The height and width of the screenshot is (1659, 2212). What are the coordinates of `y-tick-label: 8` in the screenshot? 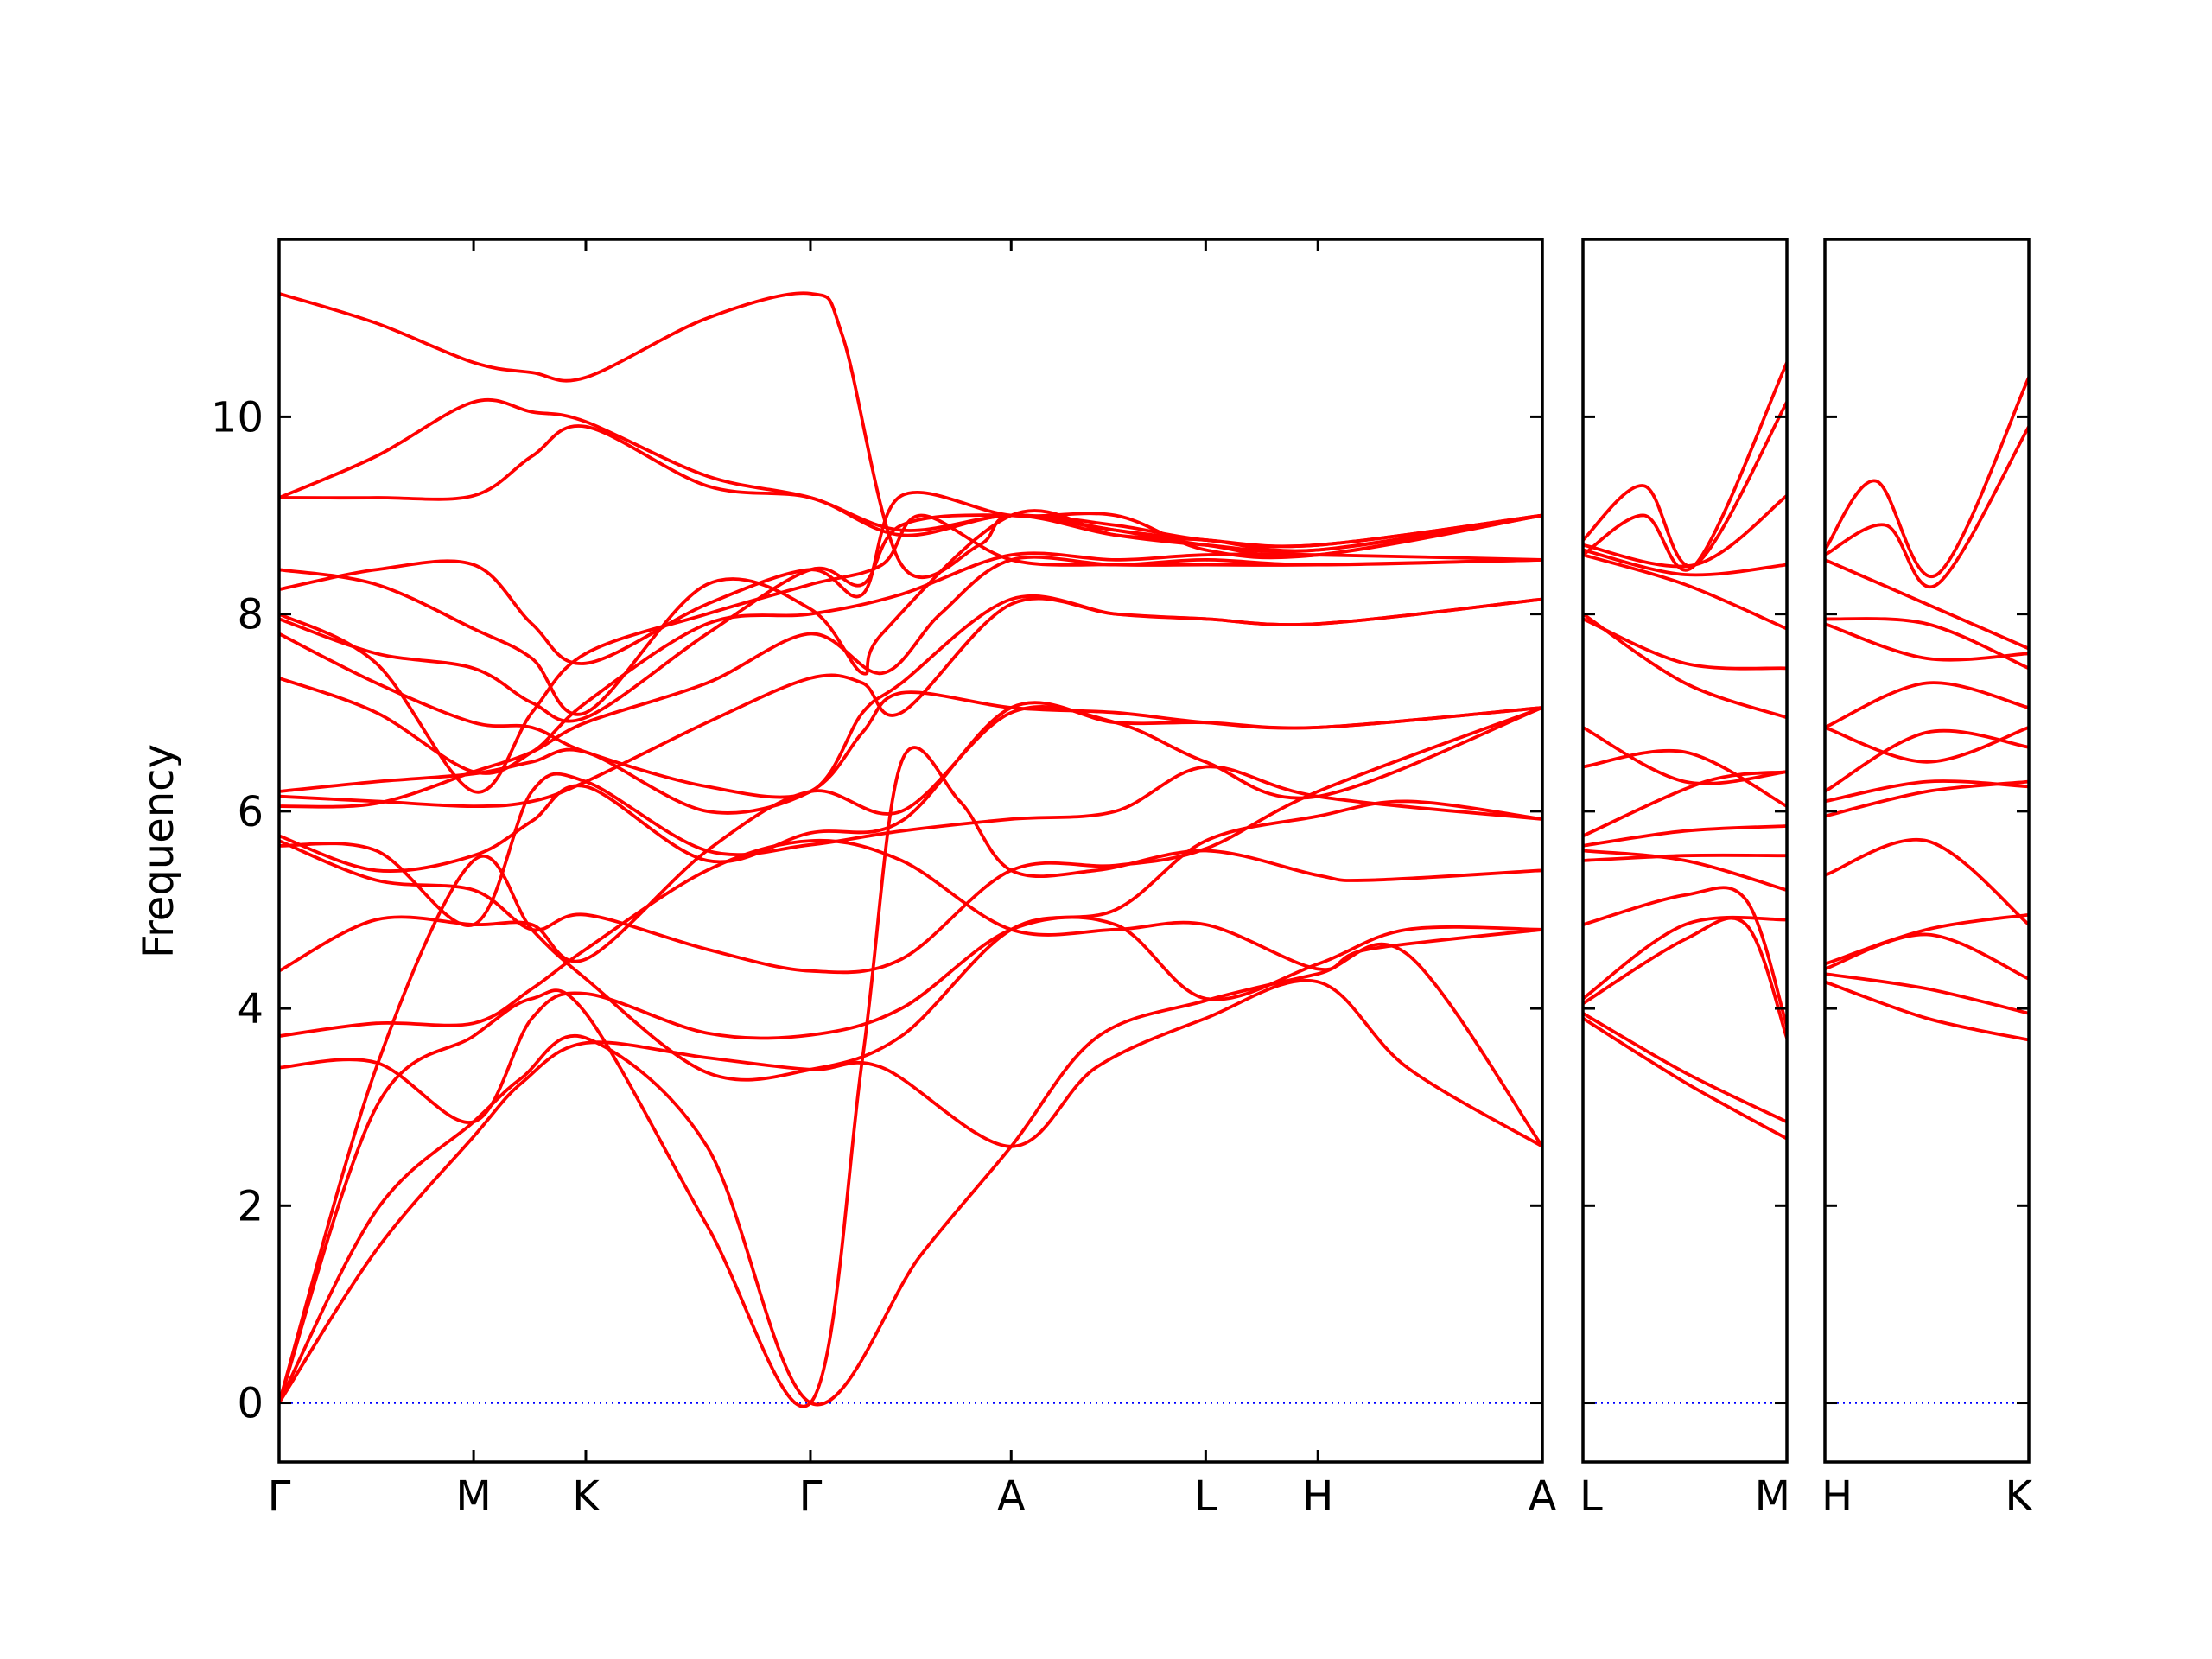 It's located at (250, 615).